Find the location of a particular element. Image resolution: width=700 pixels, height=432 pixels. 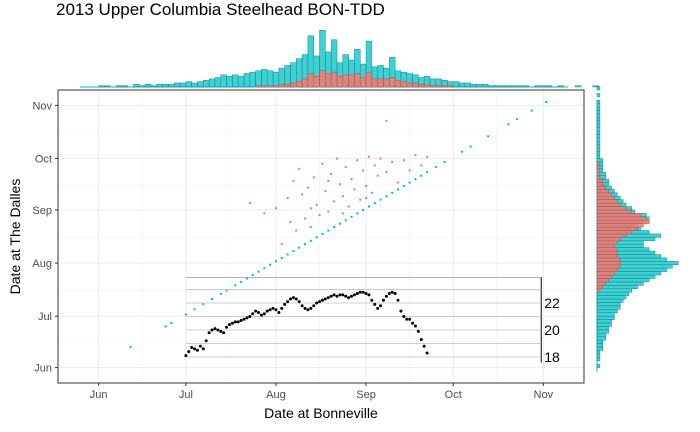

y-axis-label: Date at The Dalles is located at coordinates (15, 237).